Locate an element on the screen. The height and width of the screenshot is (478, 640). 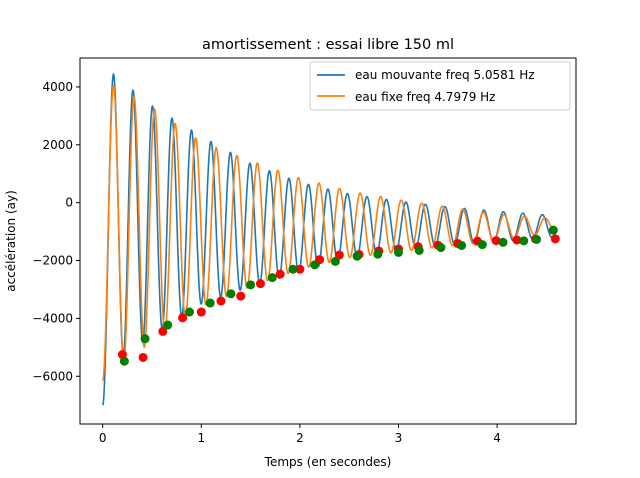
y-axis-label: accélération (ay) is located at coordinates (11, 241).